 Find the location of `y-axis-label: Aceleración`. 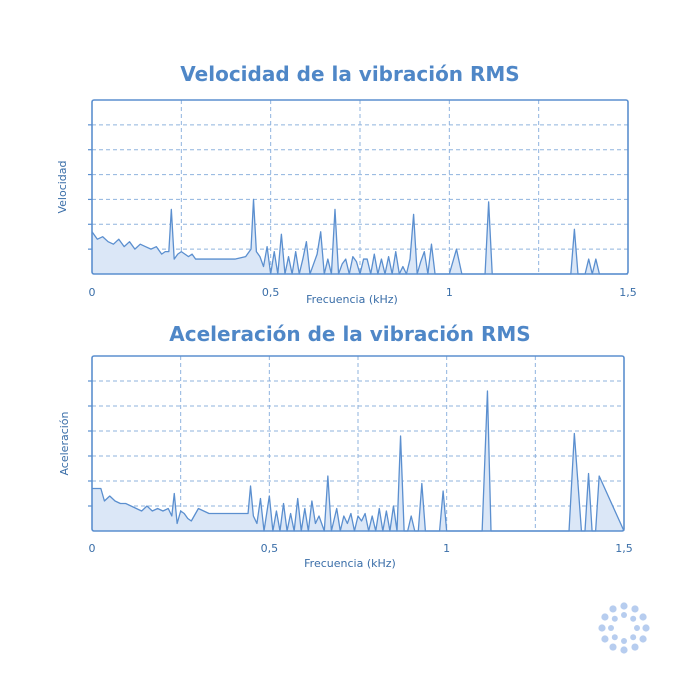

y-axis-label: Aceleración is located at coordinates (64, 443).